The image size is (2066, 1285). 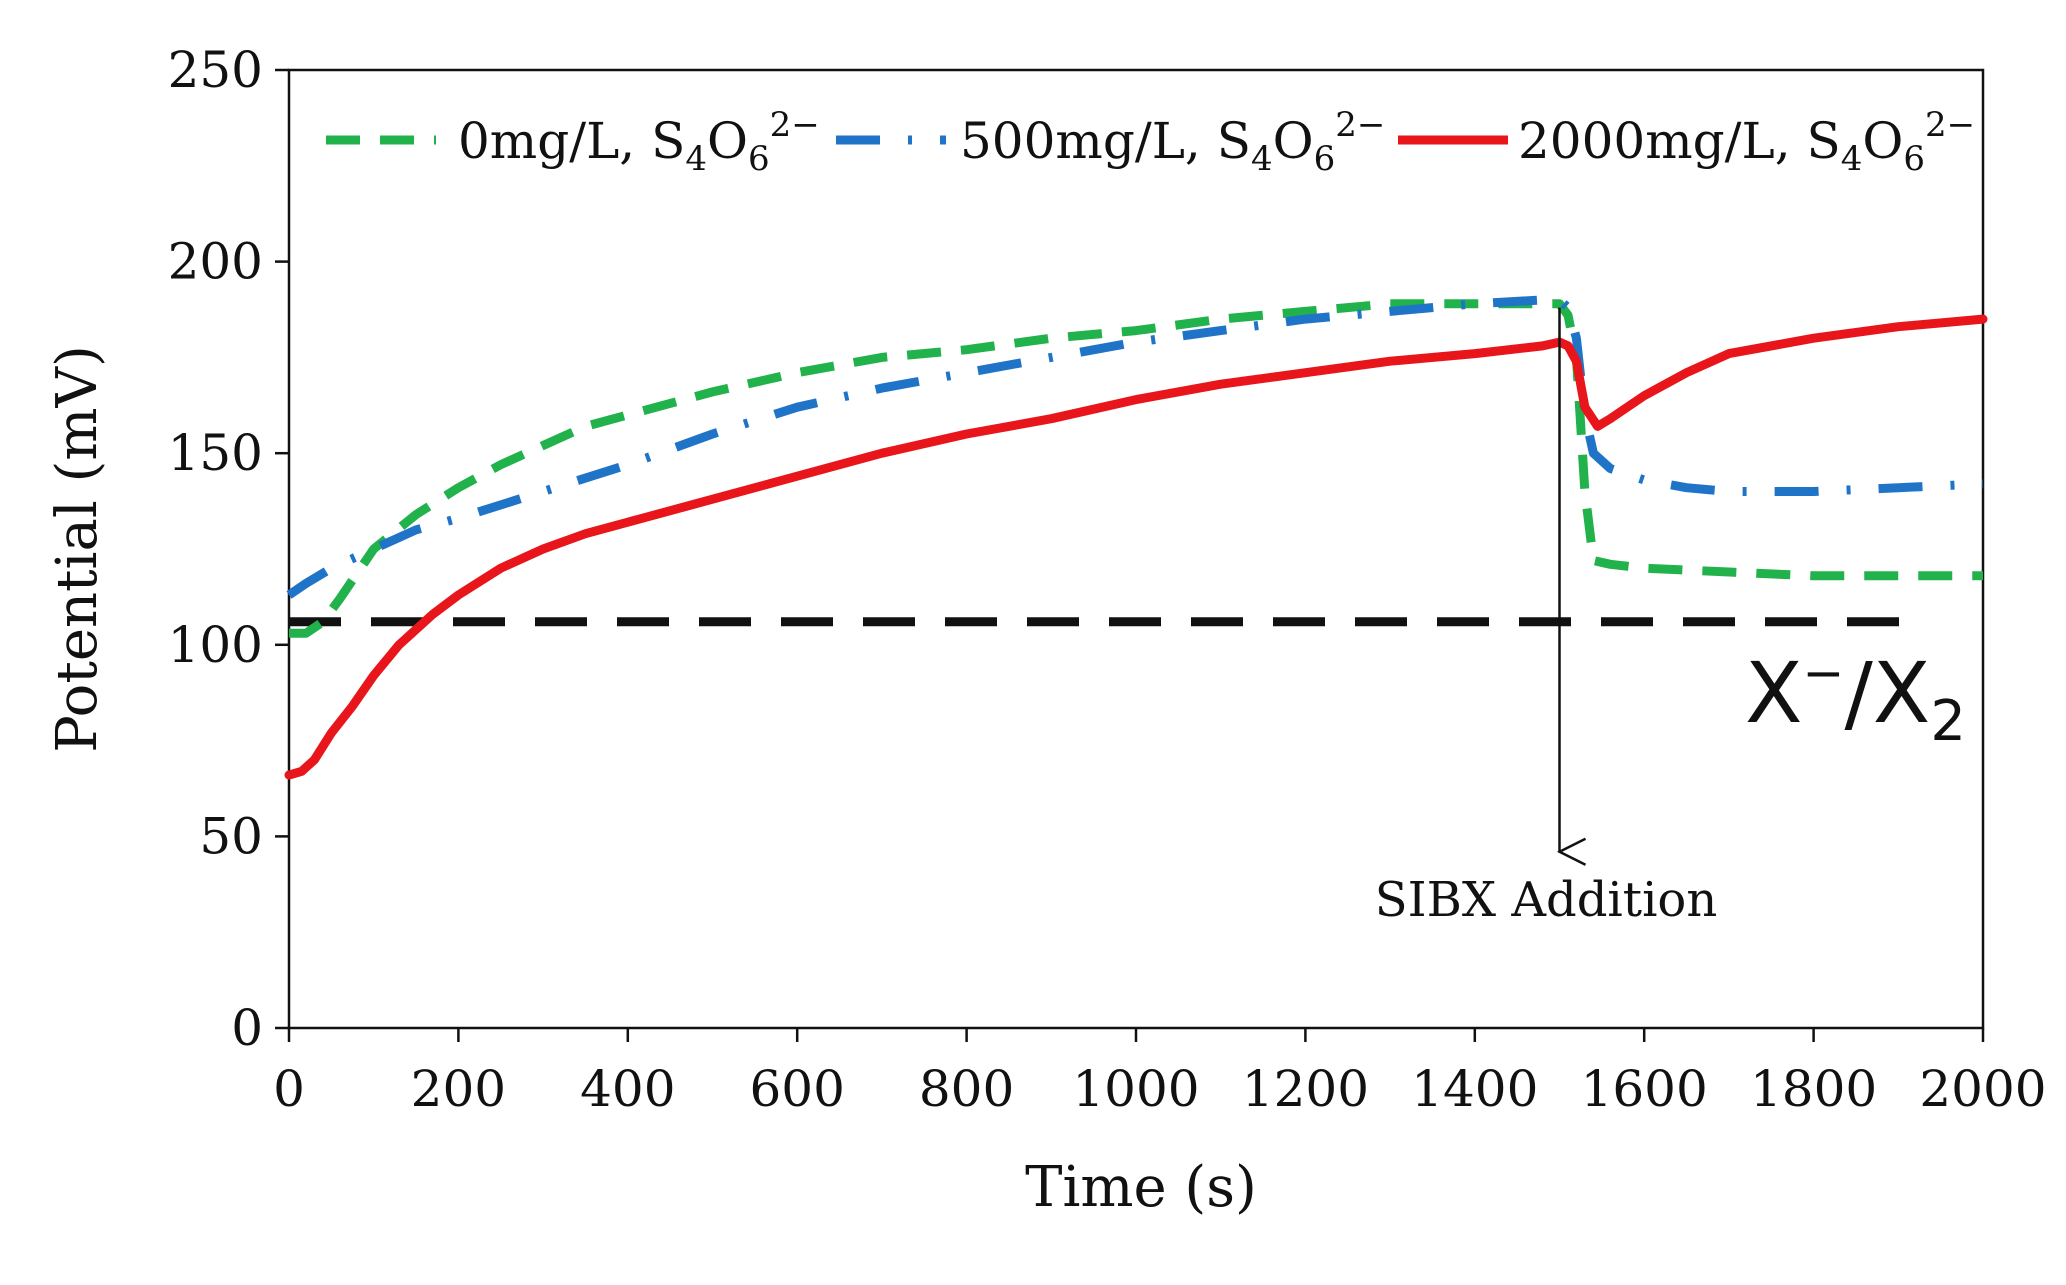 I want to click on x-tick-label: 800, so click(x=966, y=1089).